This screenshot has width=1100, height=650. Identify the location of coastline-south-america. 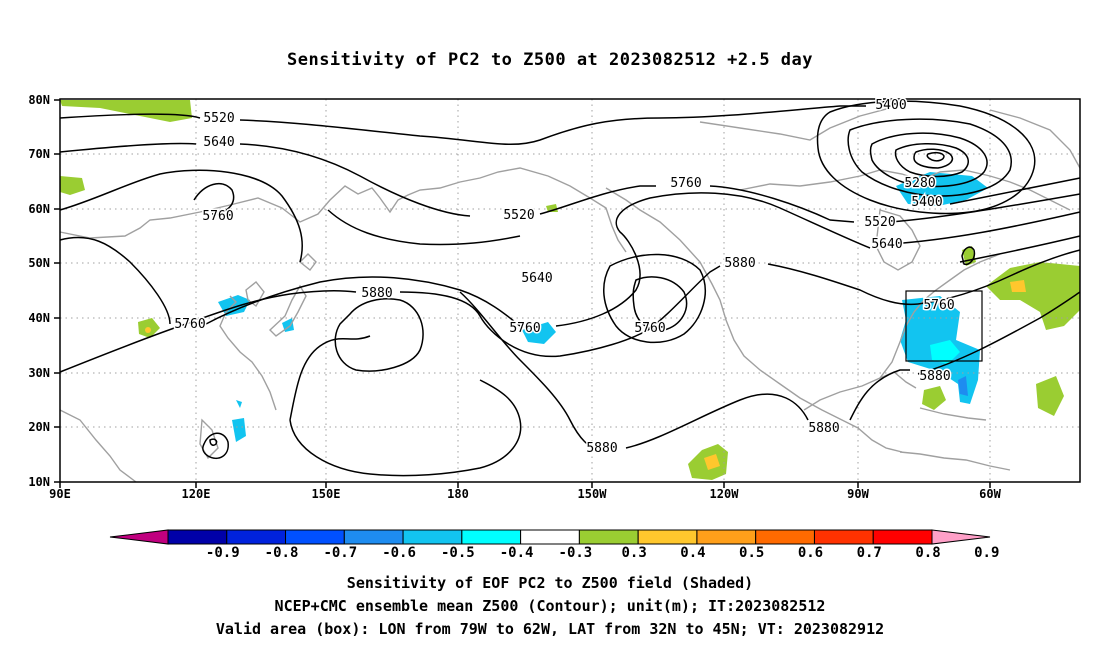
(955, 461).